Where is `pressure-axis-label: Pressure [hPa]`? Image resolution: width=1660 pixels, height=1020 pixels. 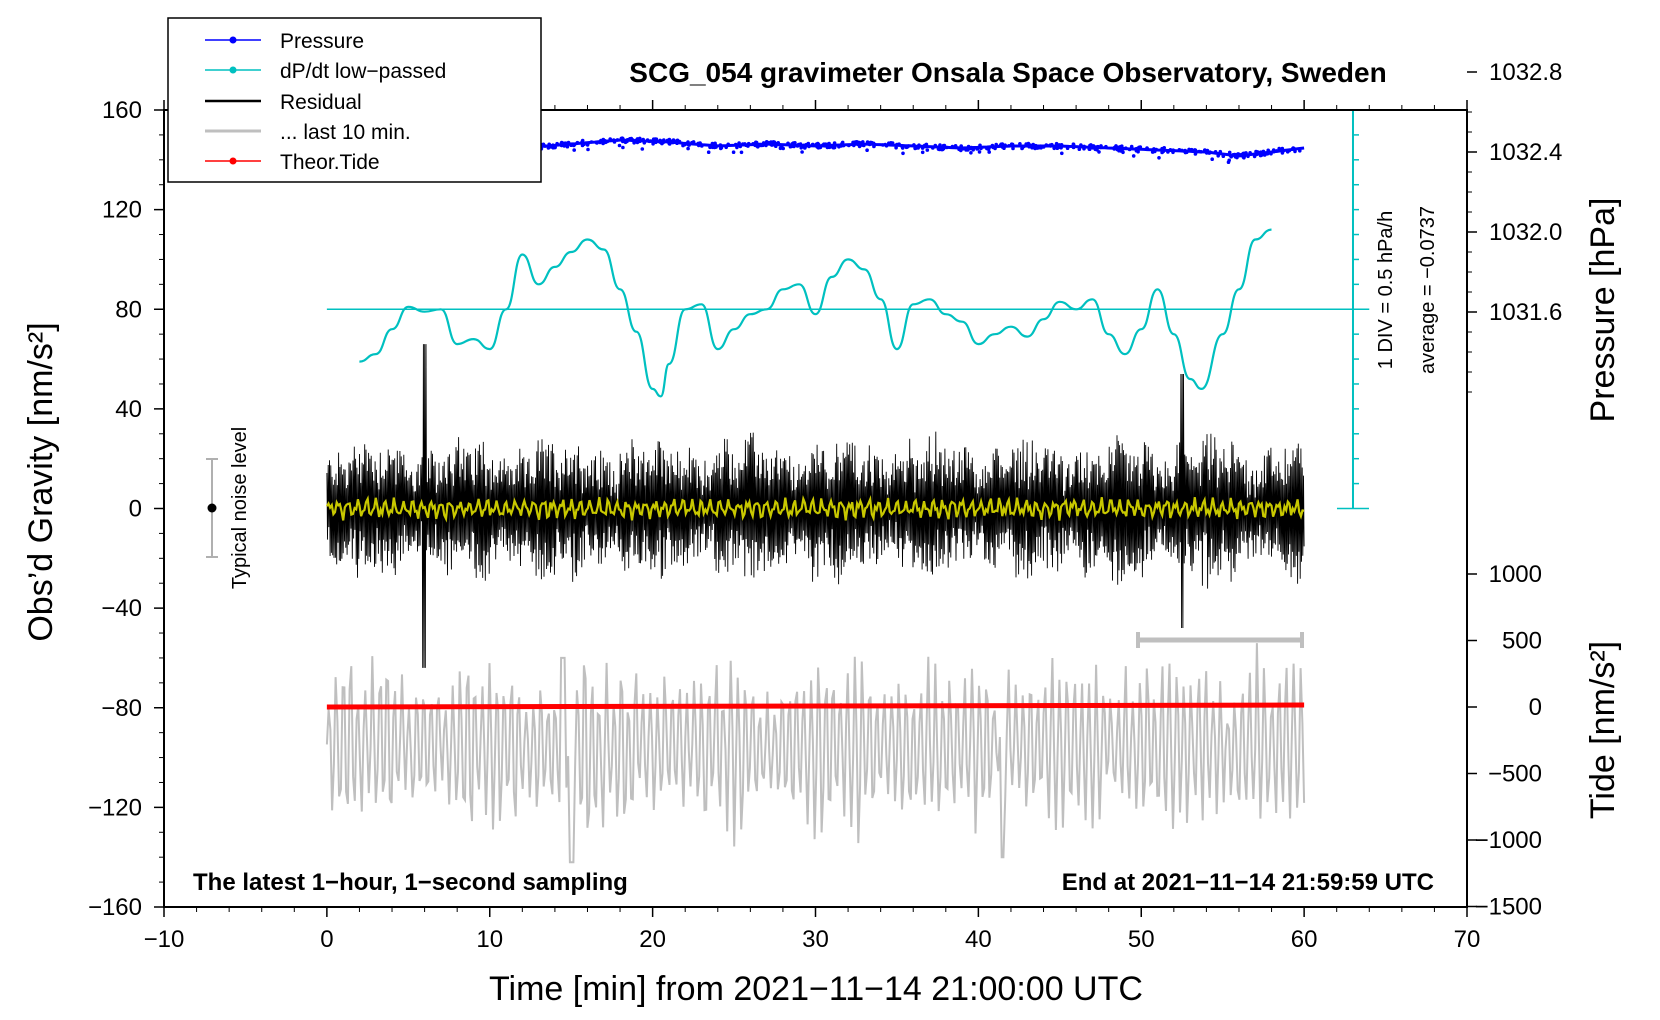 pressure-axis-label: Pressure [hPa] is located at coordinates (1603, 310).